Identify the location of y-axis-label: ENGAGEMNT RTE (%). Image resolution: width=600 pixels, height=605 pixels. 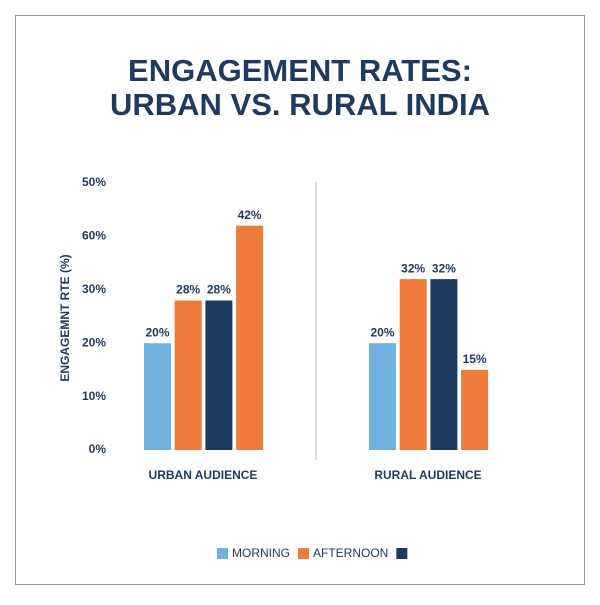
(65, 317).